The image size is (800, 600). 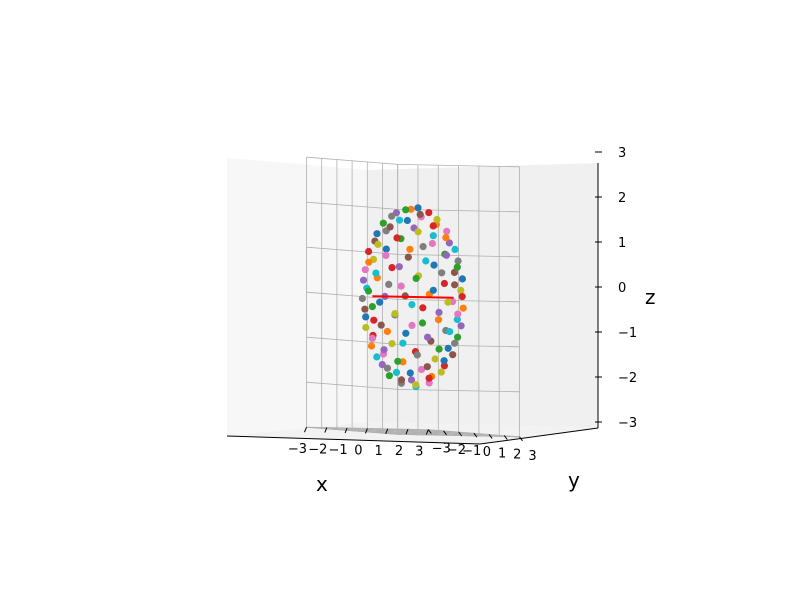 I want to click on right-pane, so click(x=483, y=295).